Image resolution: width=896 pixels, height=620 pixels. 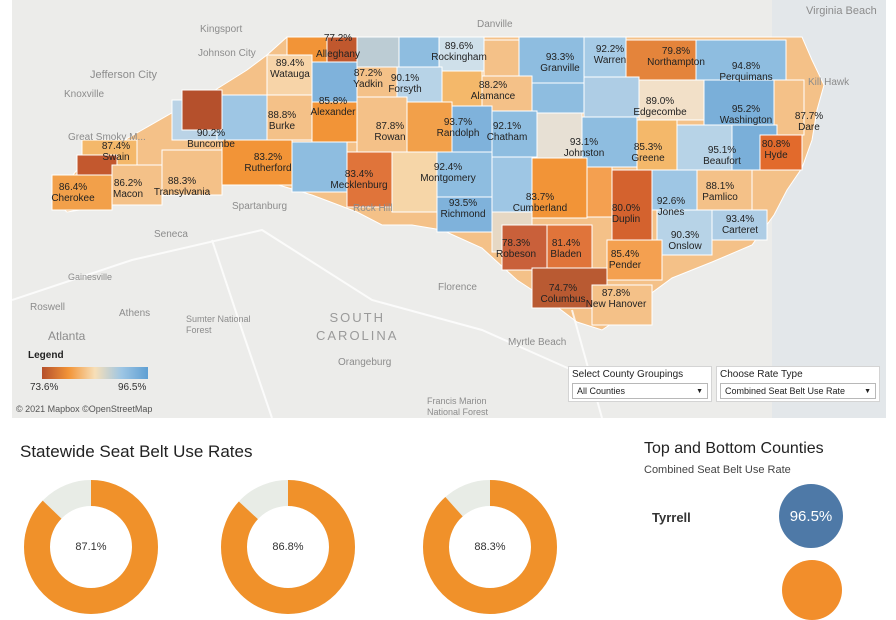 What do you see at coordinates (490, 547) in the screenshot?
I see `statewide-donut: 88.3%` at bounding box center [490, 547].